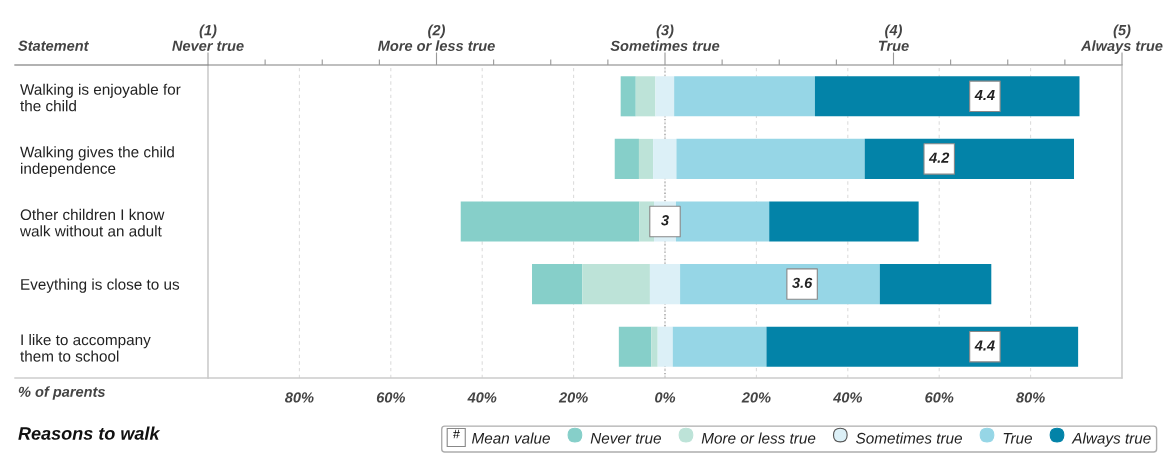 The image size is (1176, 462). I want to click on data-label: 3, so click(665, 220).